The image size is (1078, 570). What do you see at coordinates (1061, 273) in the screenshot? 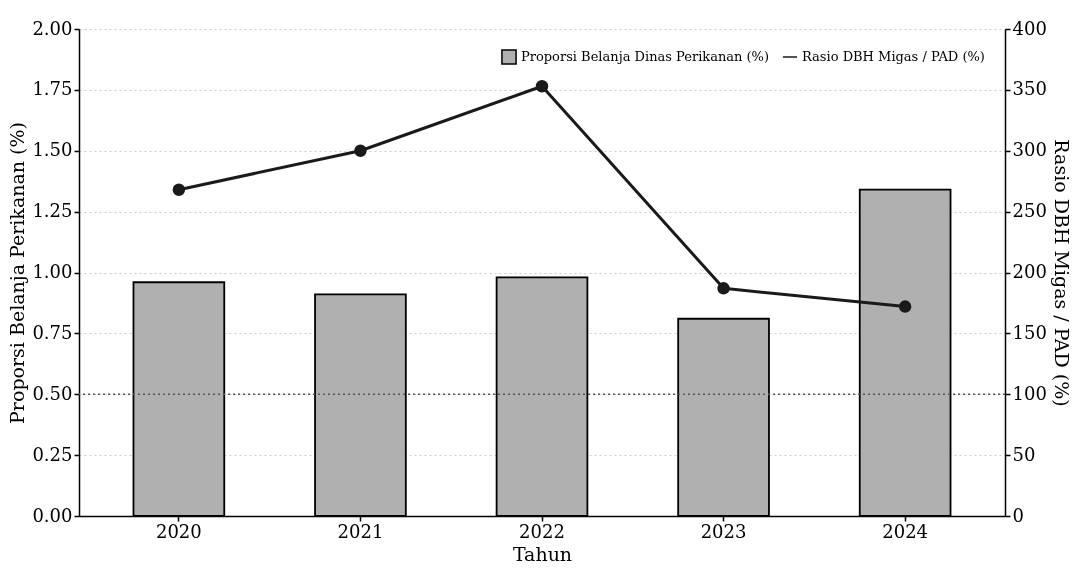
I see `y2-axis-title: Rasio DBH Migas / PAD (%)` at bounding box center [1061, 273].